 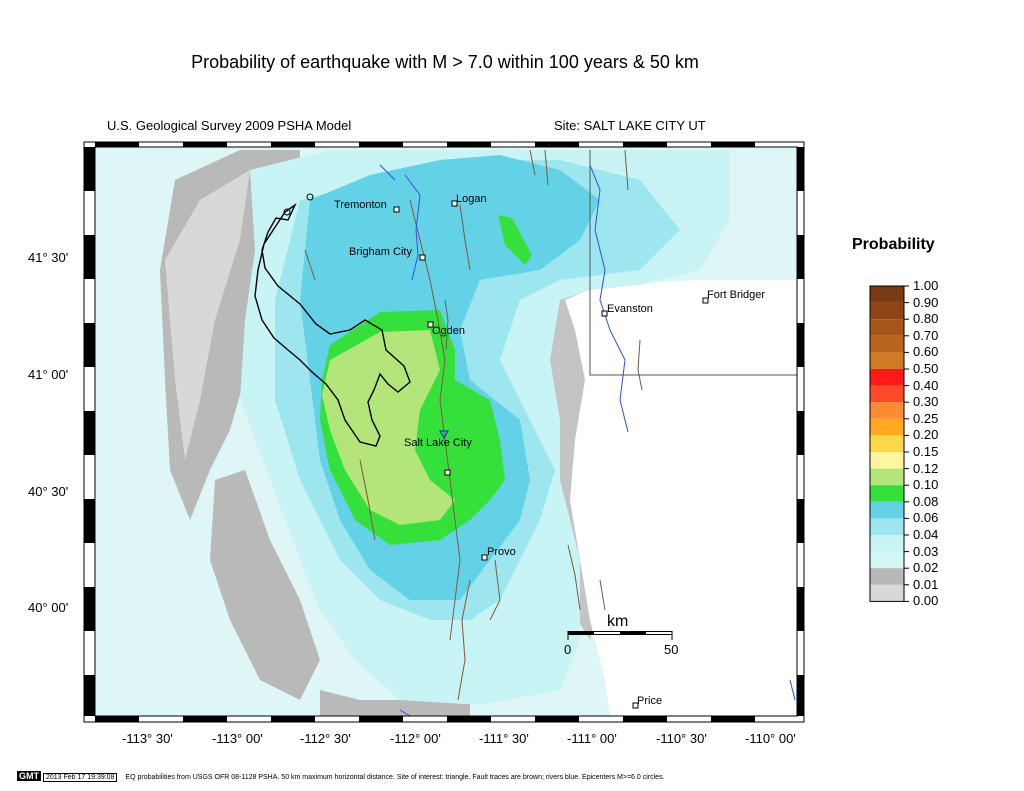 I want to click on city-marker-provo, so click(x=484, y=557).